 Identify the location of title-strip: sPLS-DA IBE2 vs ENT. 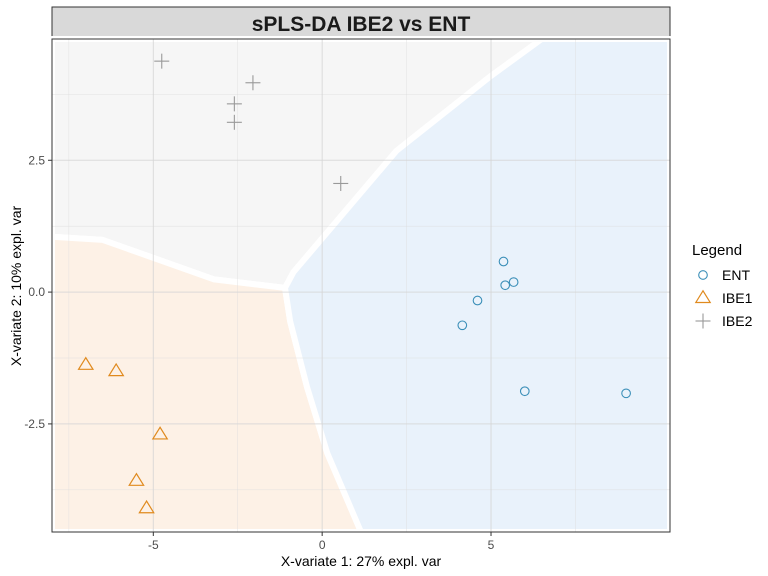
(361, 23).